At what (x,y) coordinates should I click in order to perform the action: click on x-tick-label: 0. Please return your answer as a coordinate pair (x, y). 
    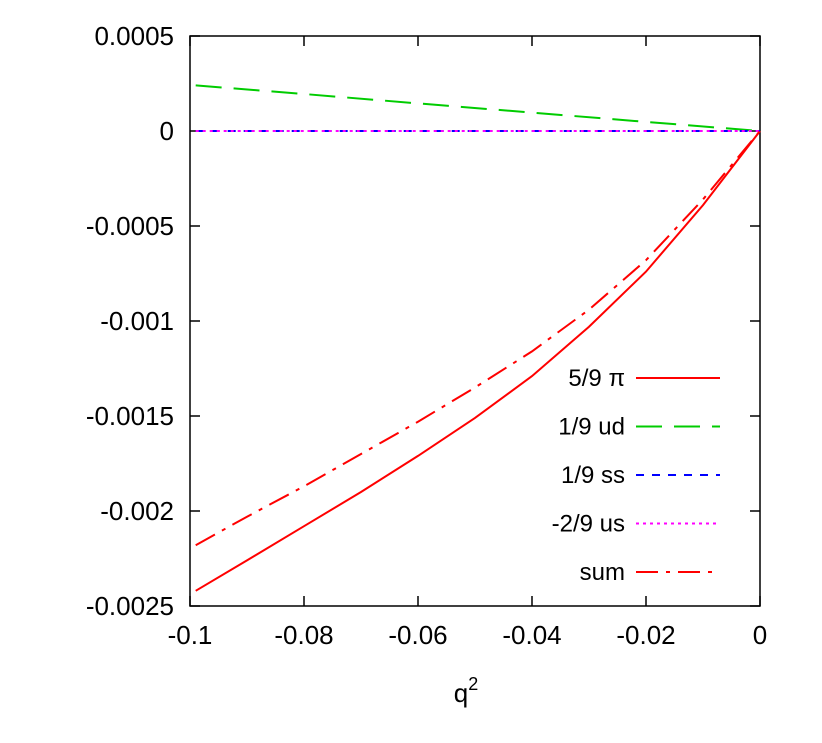
    Looking at the image, I should click on (760, 635).